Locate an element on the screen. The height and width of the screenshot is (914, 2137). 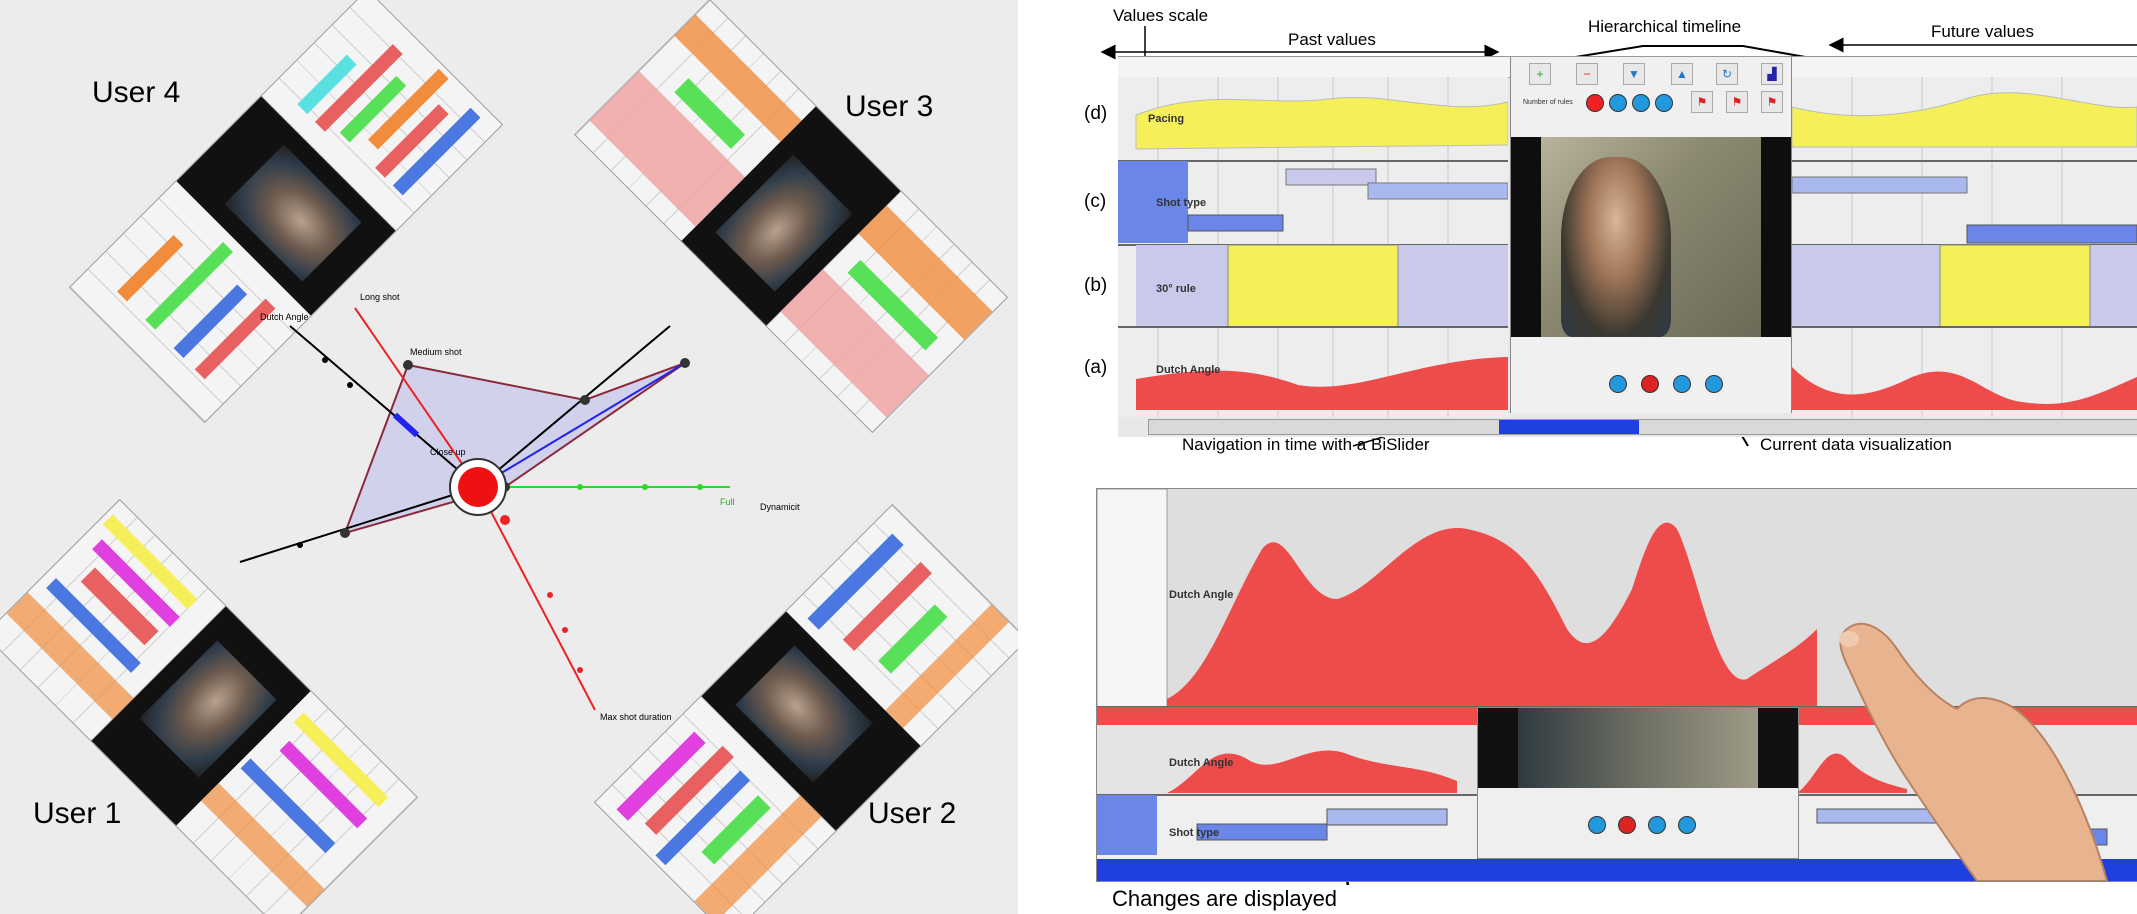
pause-button is located at coordinates (1714, 384).